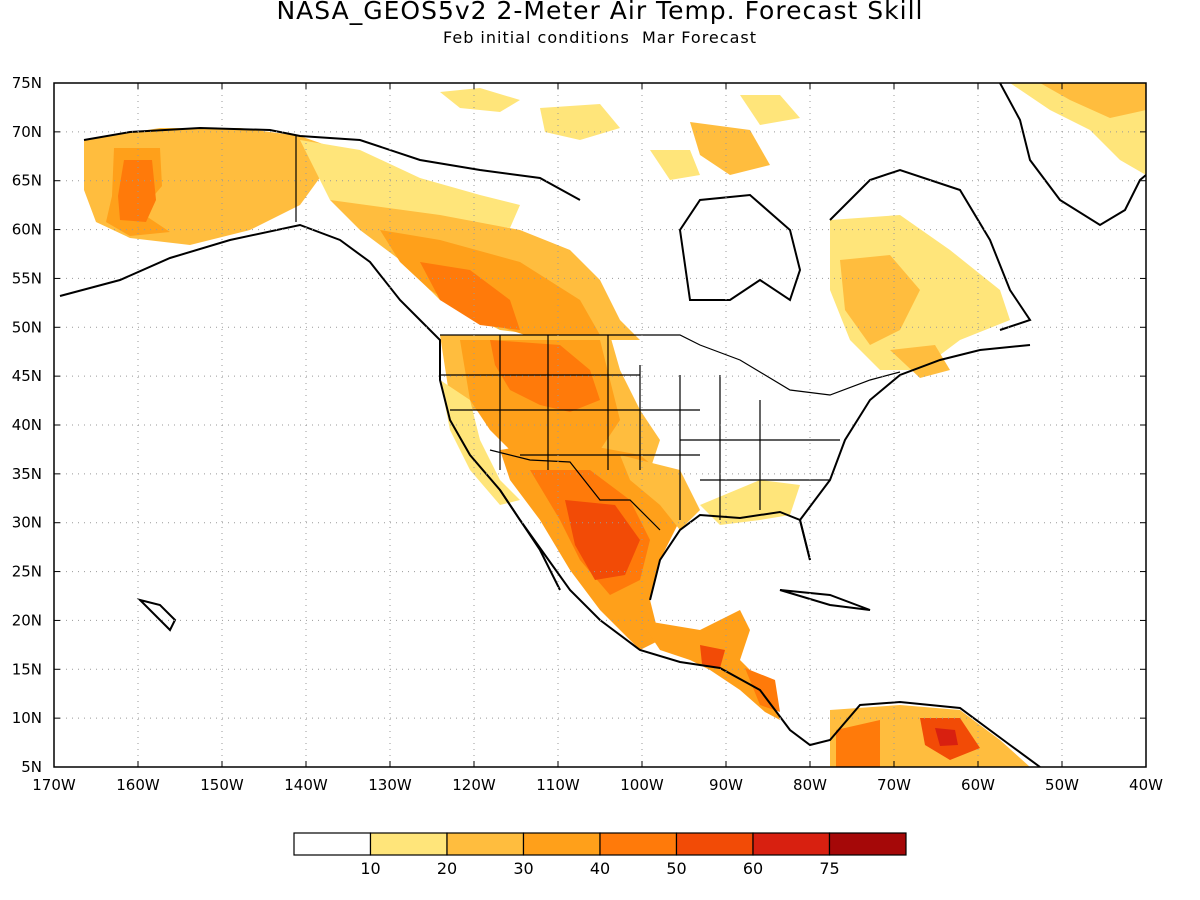  Describe the element at coordinates (27, 669) in the screenshot. I see `lat-tick-label: 15N` at that location.